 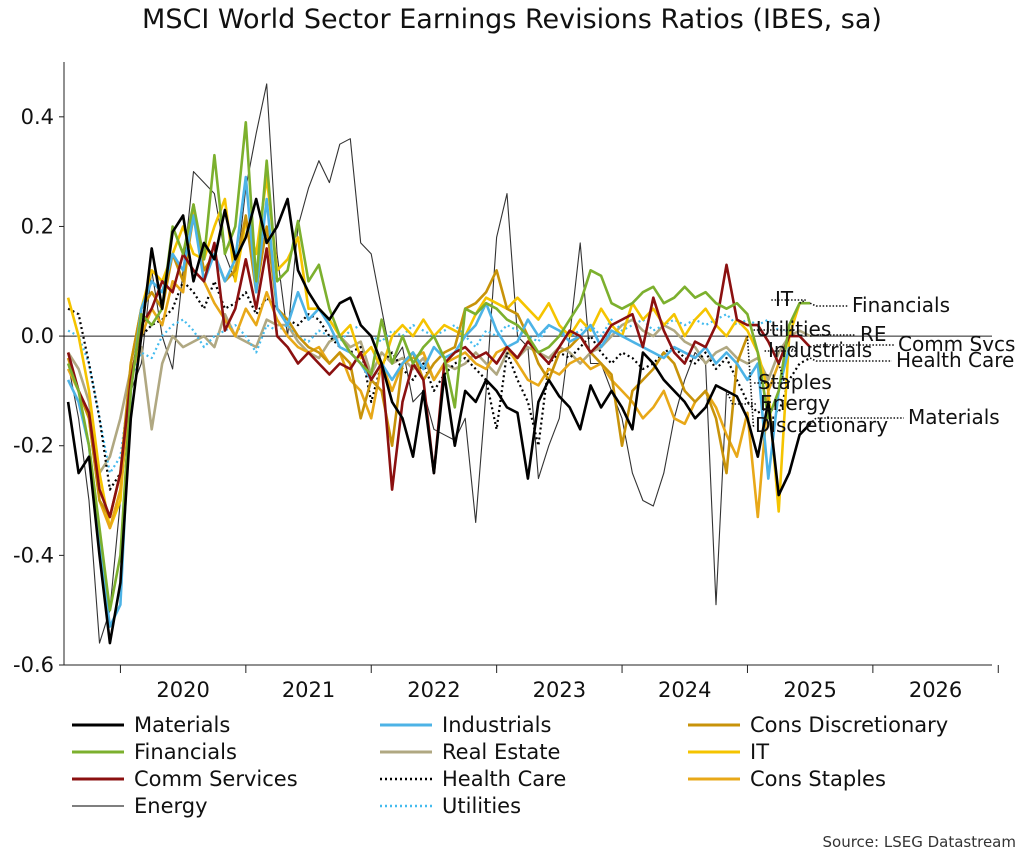 I want to click on legend-label: Health Care, so click(x=504, y=779).